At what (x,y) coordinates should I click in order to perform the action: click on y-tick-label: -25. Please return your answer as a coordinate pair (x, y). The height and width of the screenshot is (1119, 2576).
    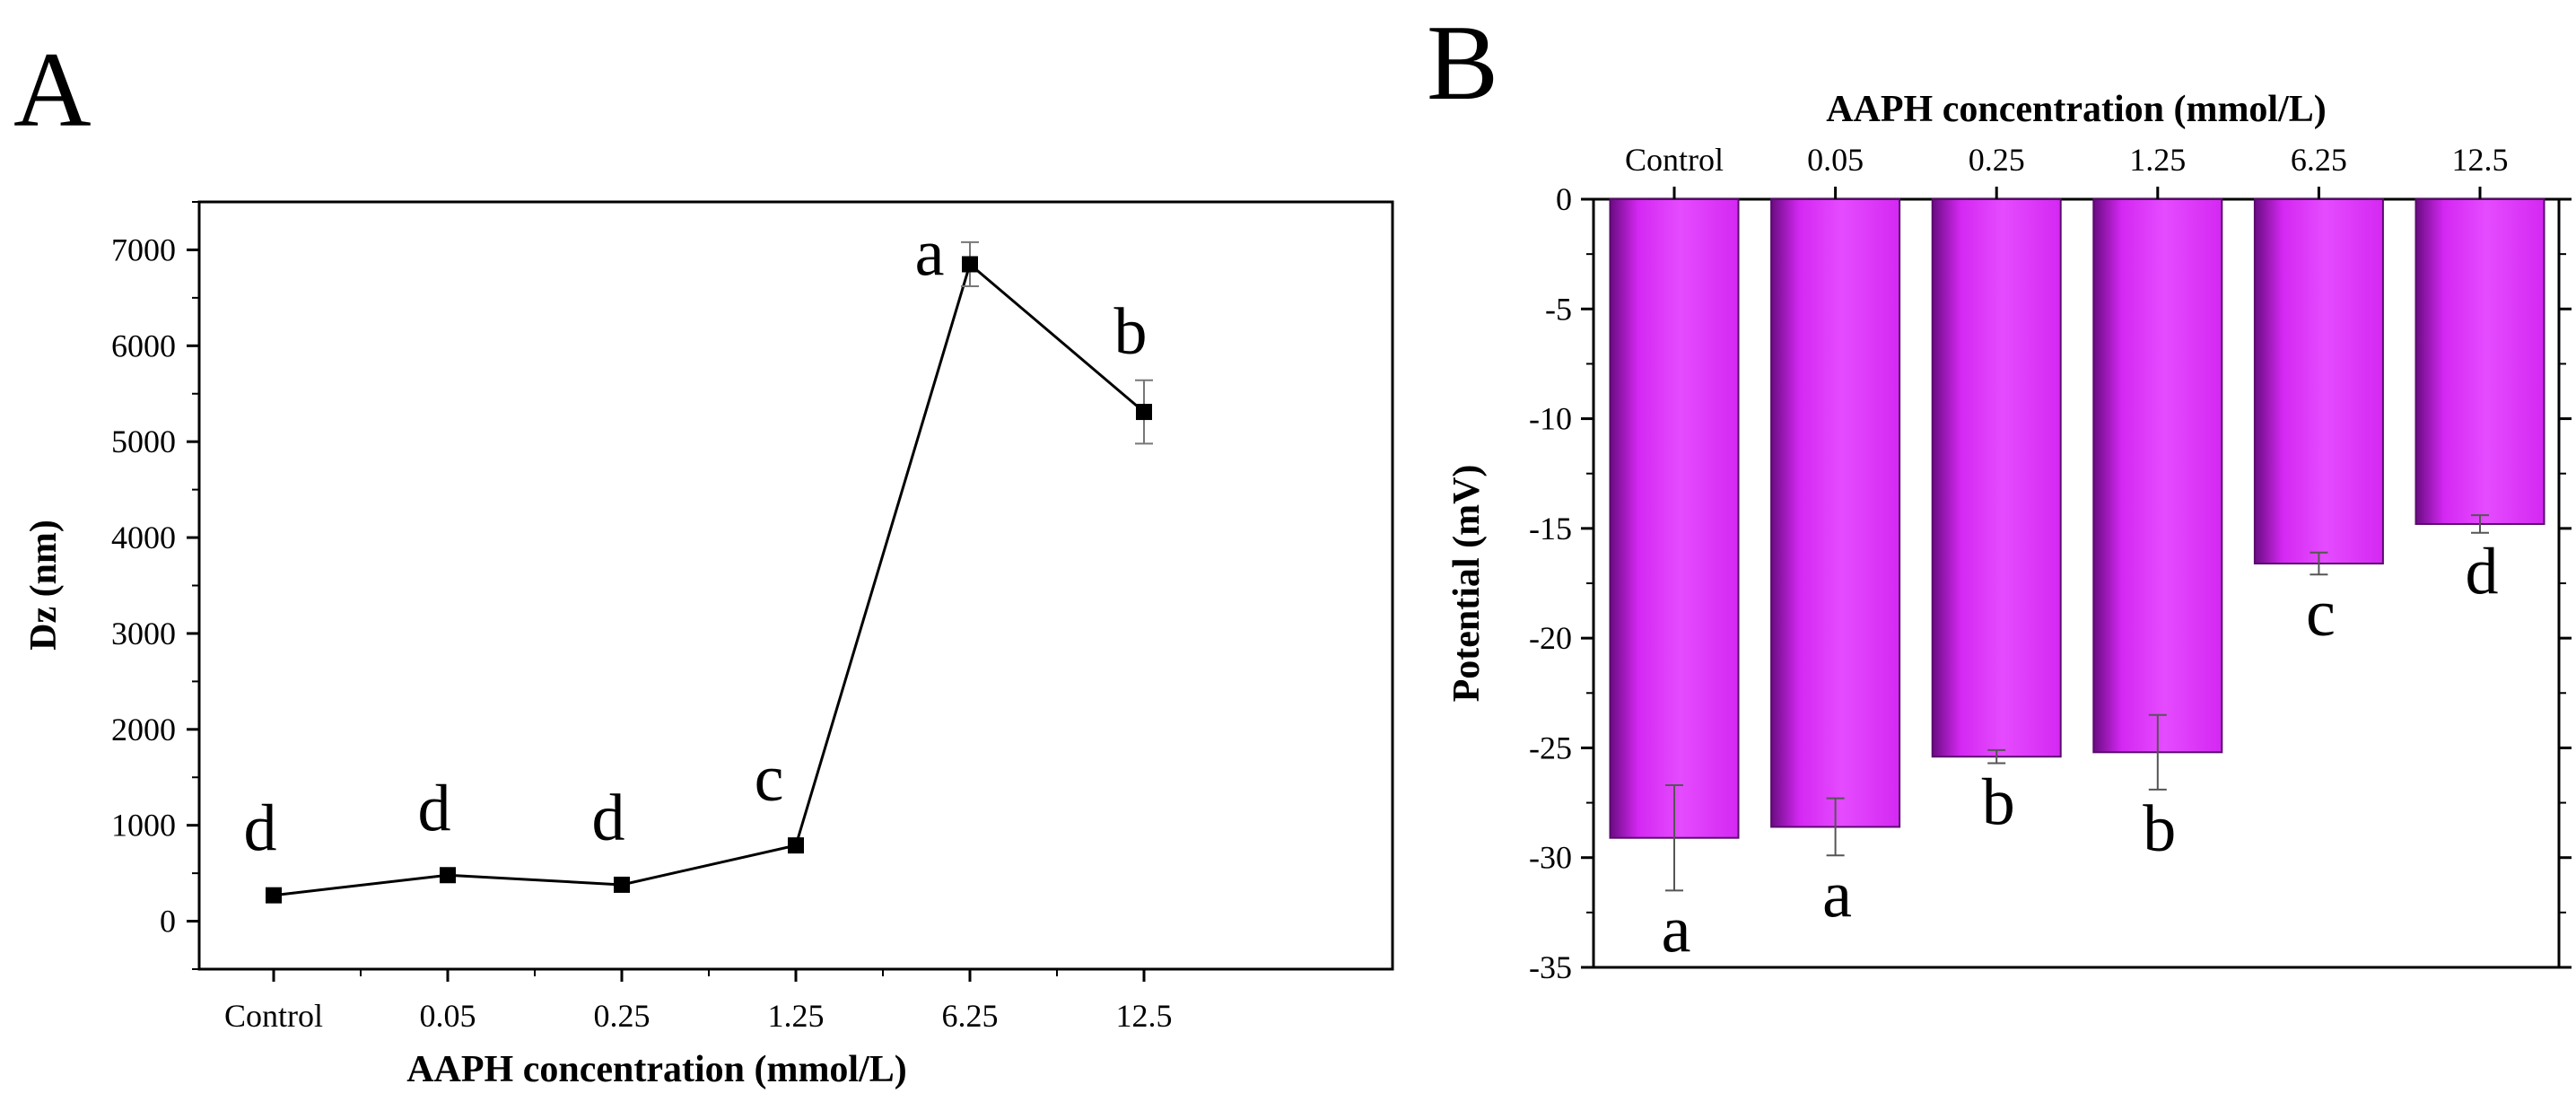
    Looking at the image, I should click on (1551, 747).